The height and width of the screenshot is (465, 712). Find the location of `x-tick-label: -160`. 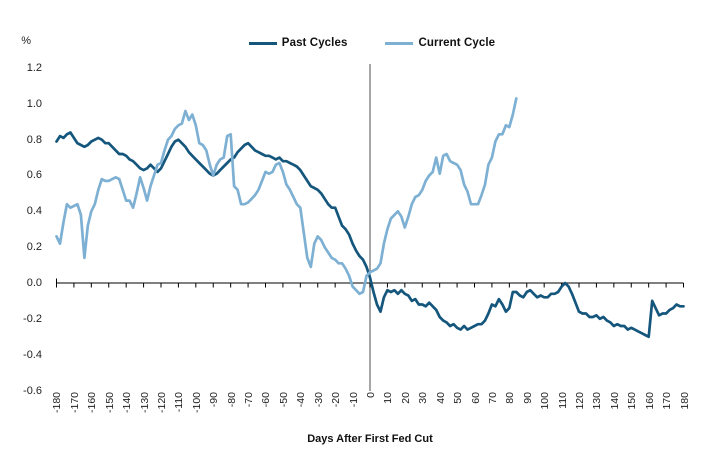

x-tick-label: -160 is located at coordinates (92, 403).